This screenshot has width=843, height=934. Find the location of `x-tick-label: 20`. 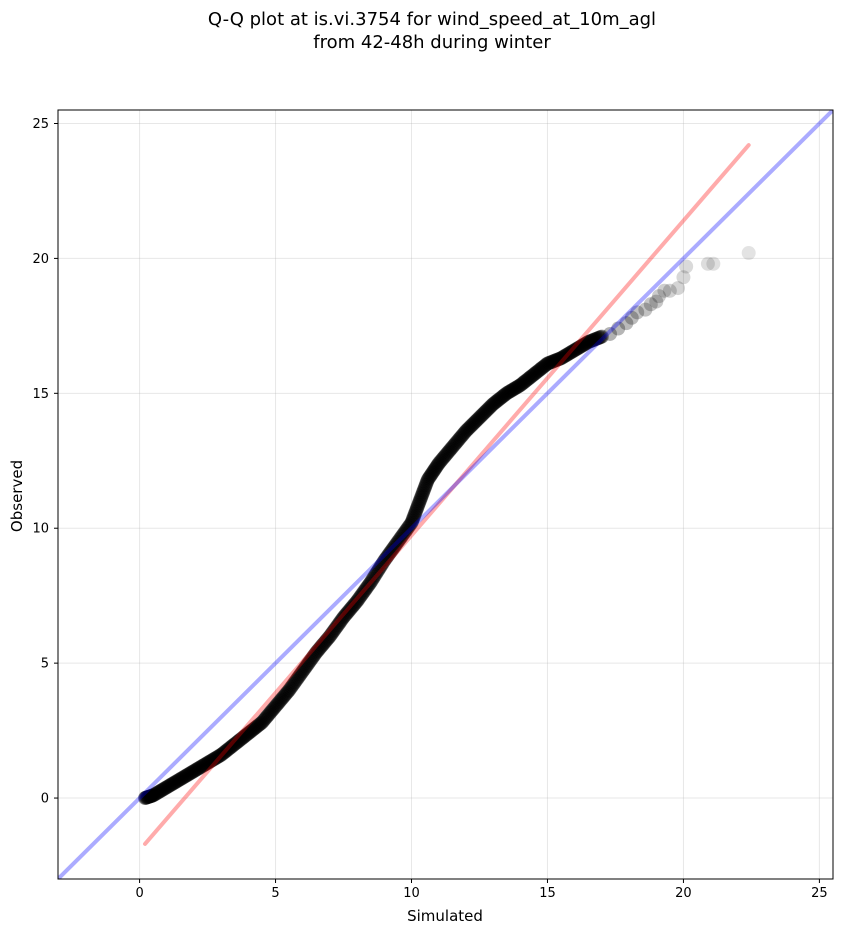

x-tick-label: 20 is located at coordinates (683, 893).